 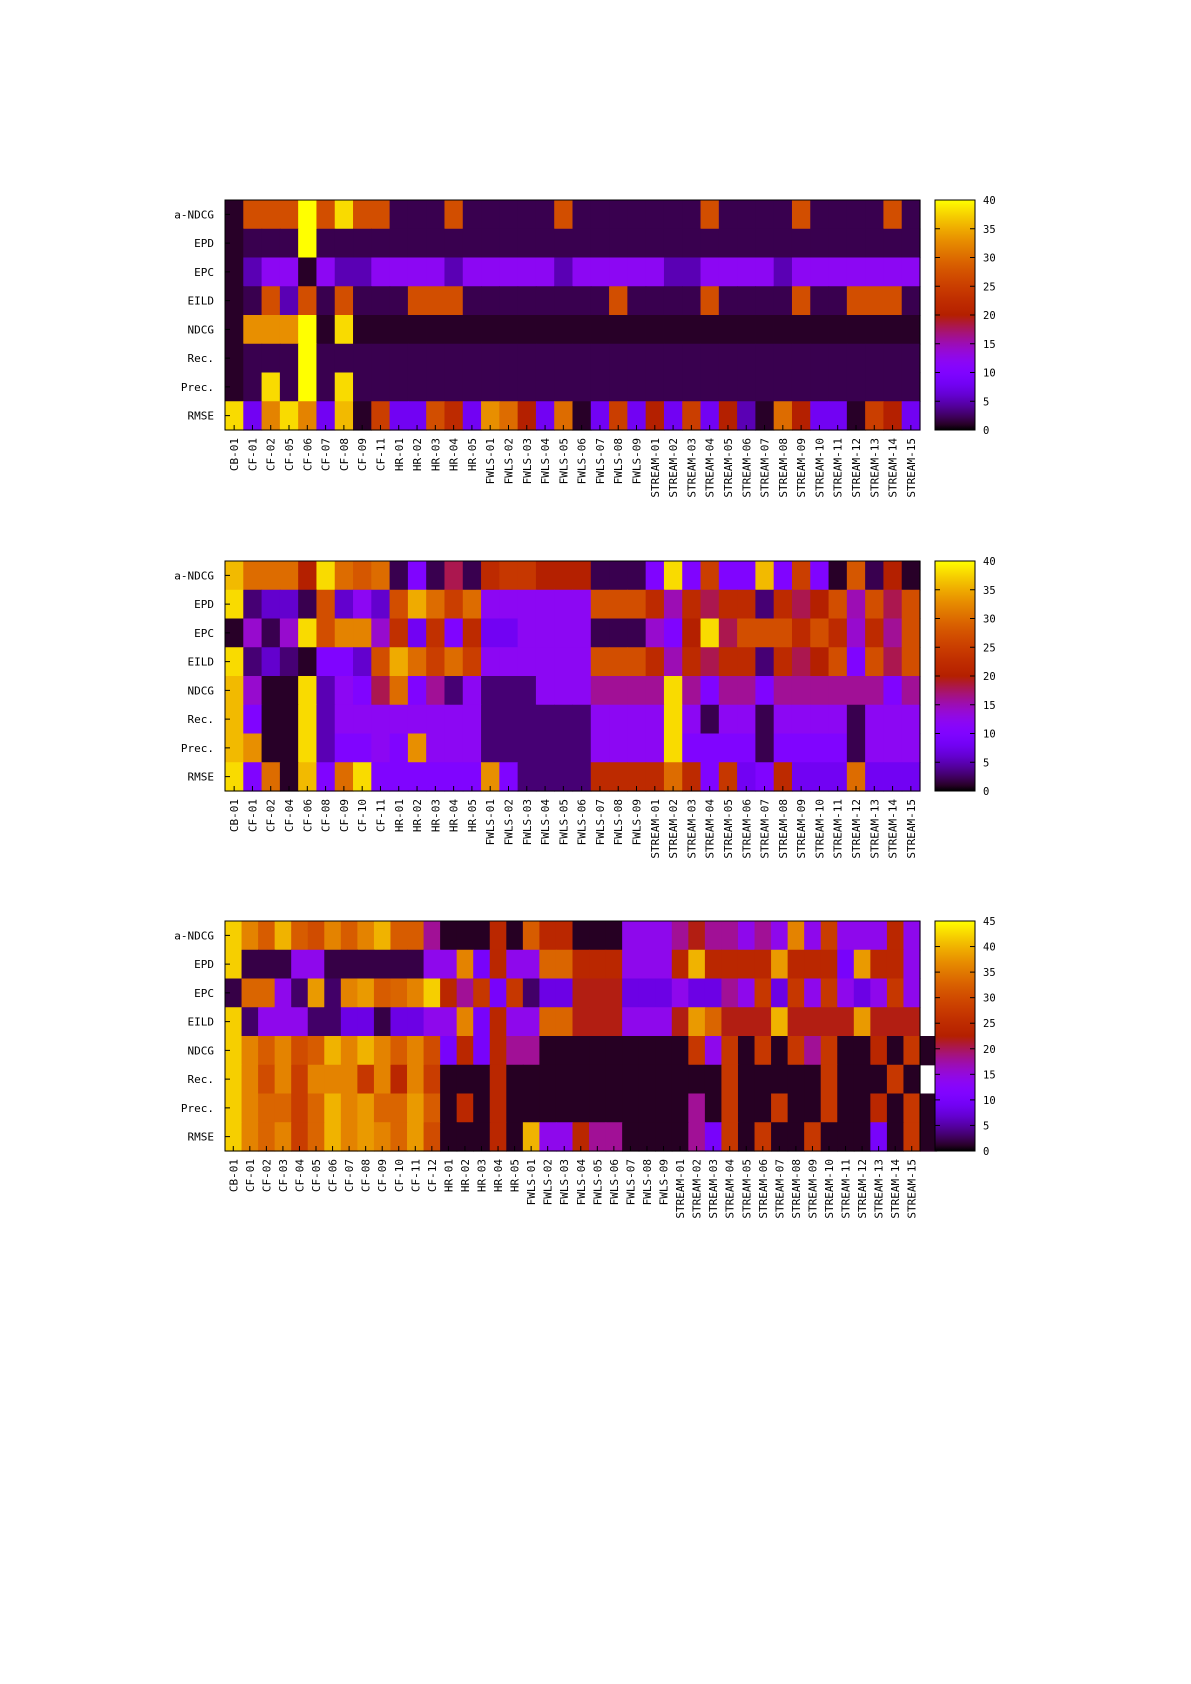 I want to click on column-label: HR-02, so click(x=465, y=1175).